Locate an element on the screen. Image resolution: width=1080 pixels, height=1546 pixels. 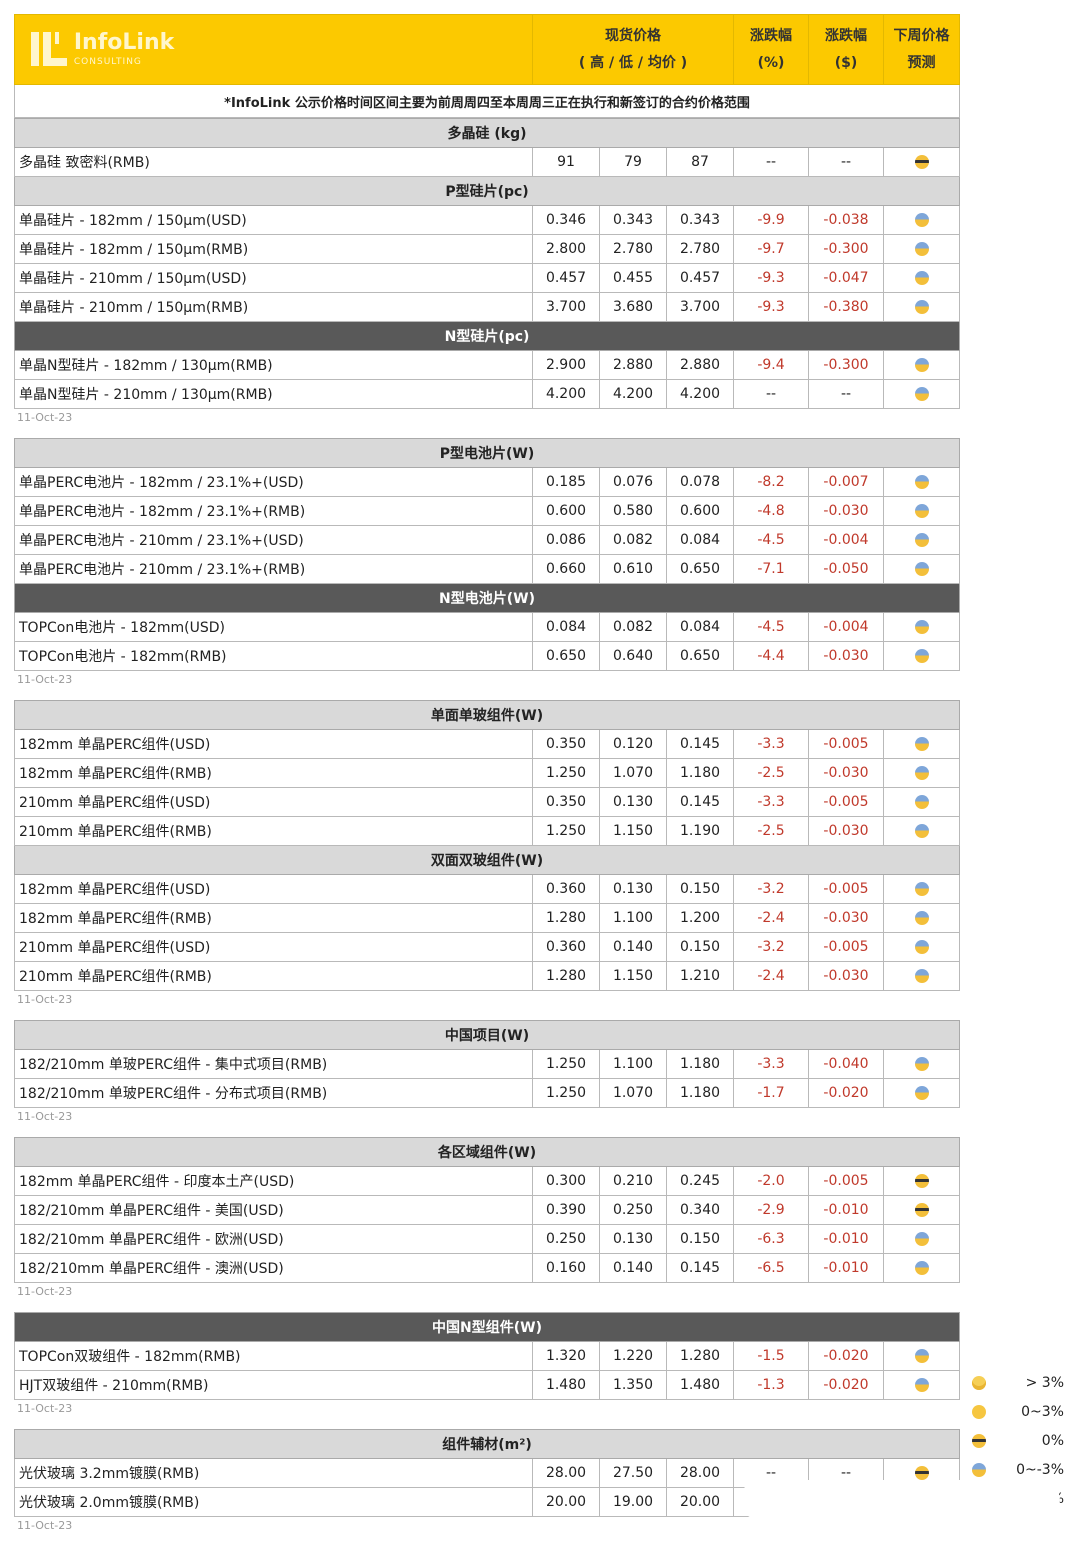
price-low: 0.120 is located at coordinates (633, 744).